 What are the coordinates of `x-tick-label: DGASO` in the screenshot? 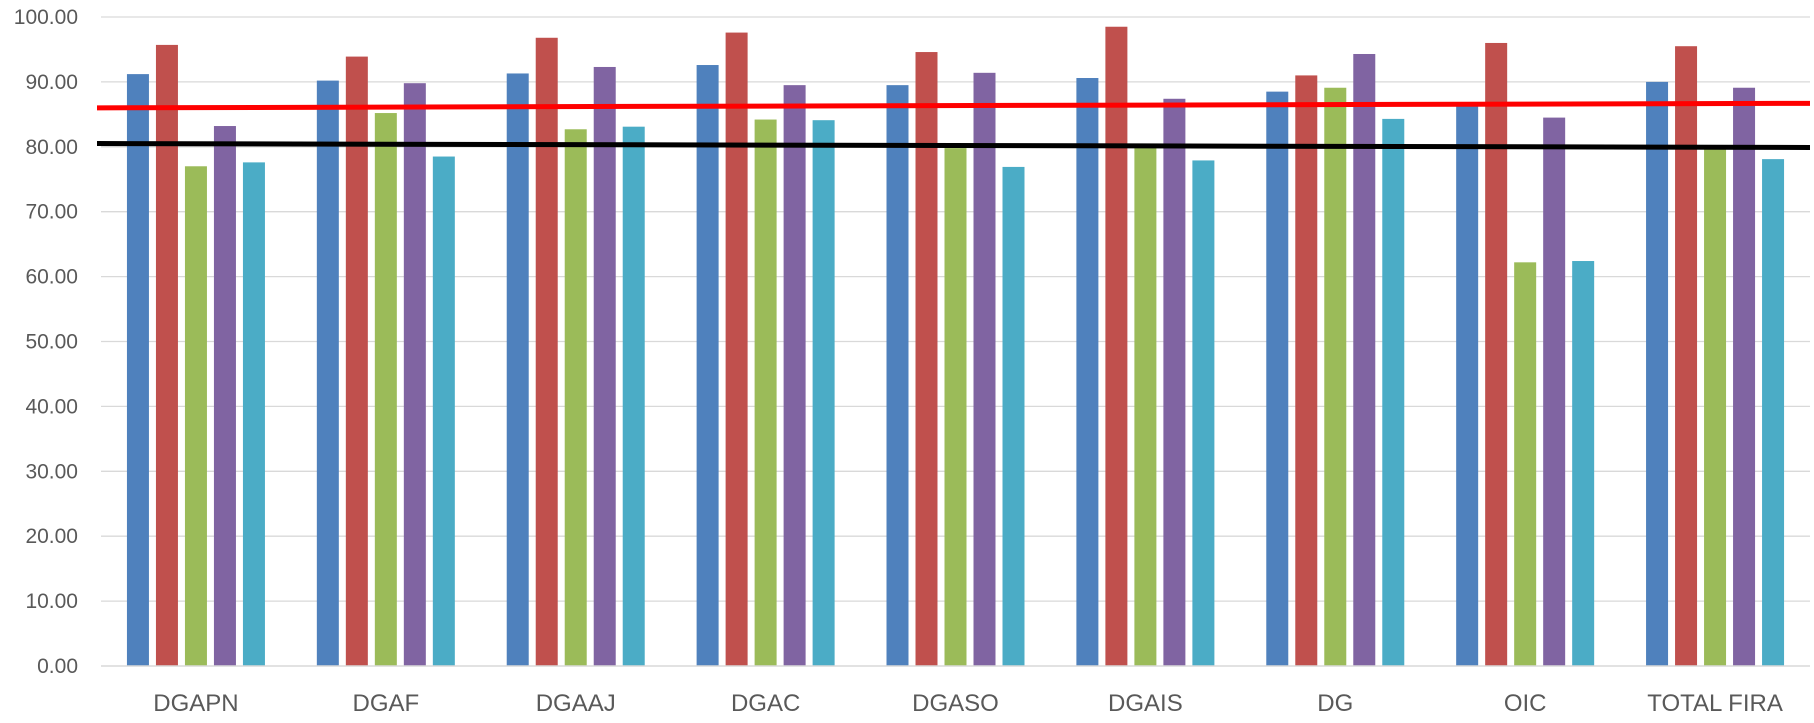 It's located at (955, 703).